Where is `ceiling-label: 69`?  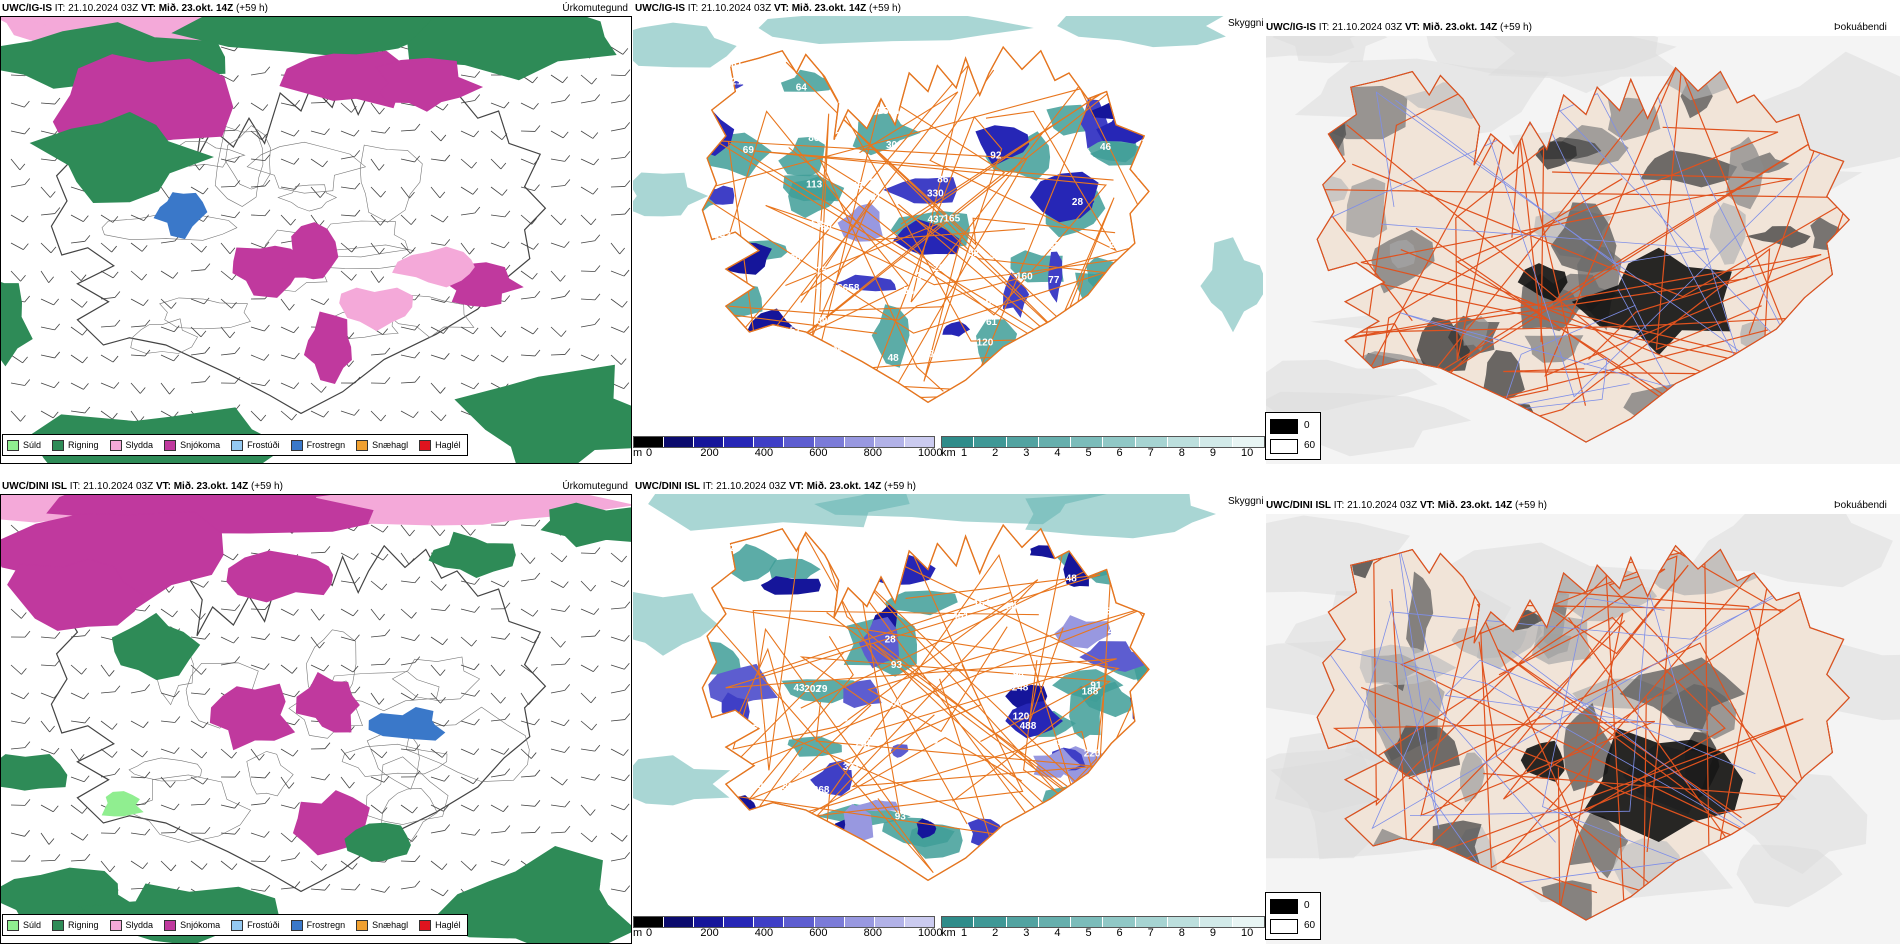
ceiling-label: 69 is located at coordinates (749, 150).